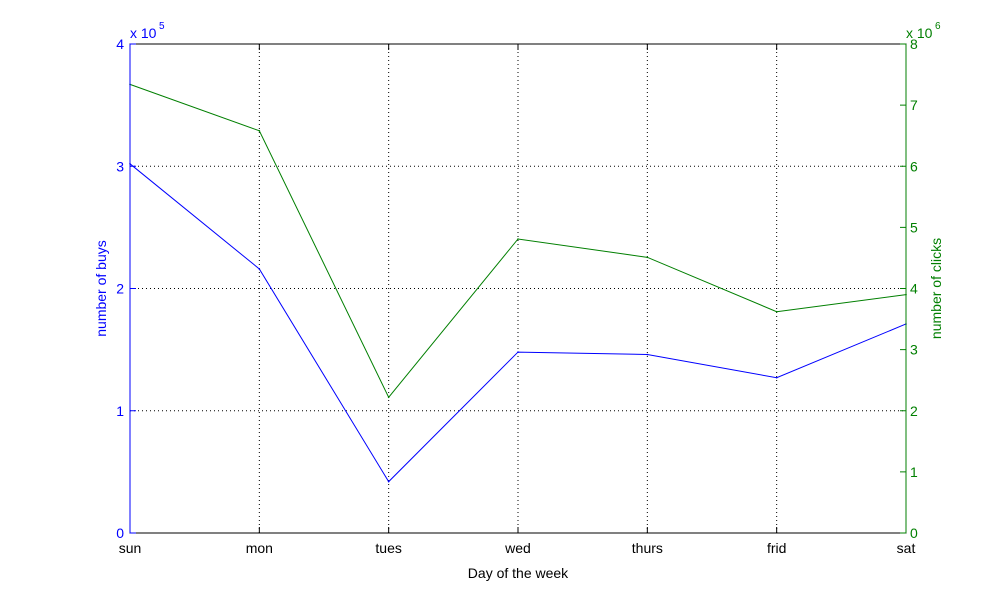 This screenshot has width=1000, height=600. What do you see at coordinates (120, 44) in the screenshot?
I see `left-y-tick-label: 4` at bounding box center [120, 44].